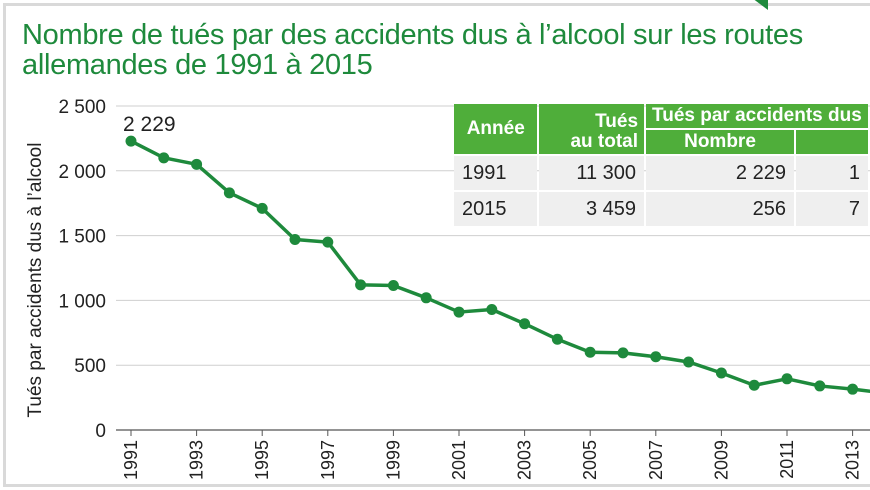 This screenshot has width=870, height=490. What do you see at coordinates (100, 431) in the screenshot?
I see `y-tick-label: 0` at bounding box center [100, 431].